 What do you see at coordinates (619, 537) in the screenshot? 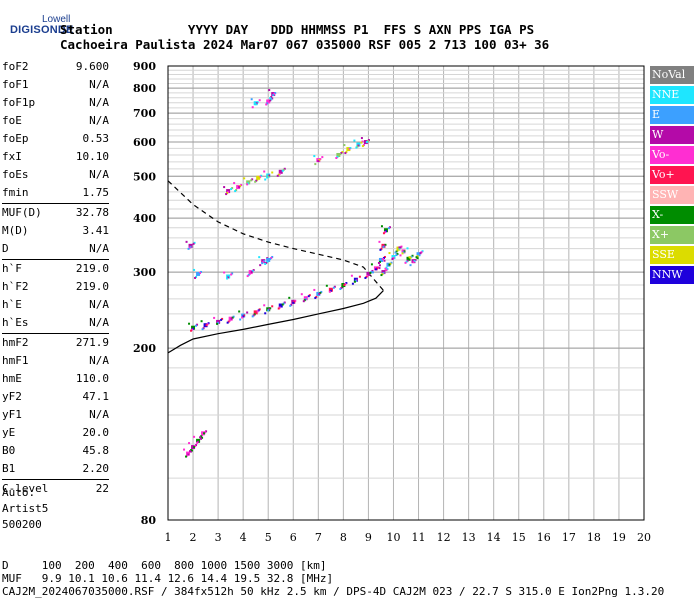
I see `x-tick-label: 19` at bounding box center [619, 537].